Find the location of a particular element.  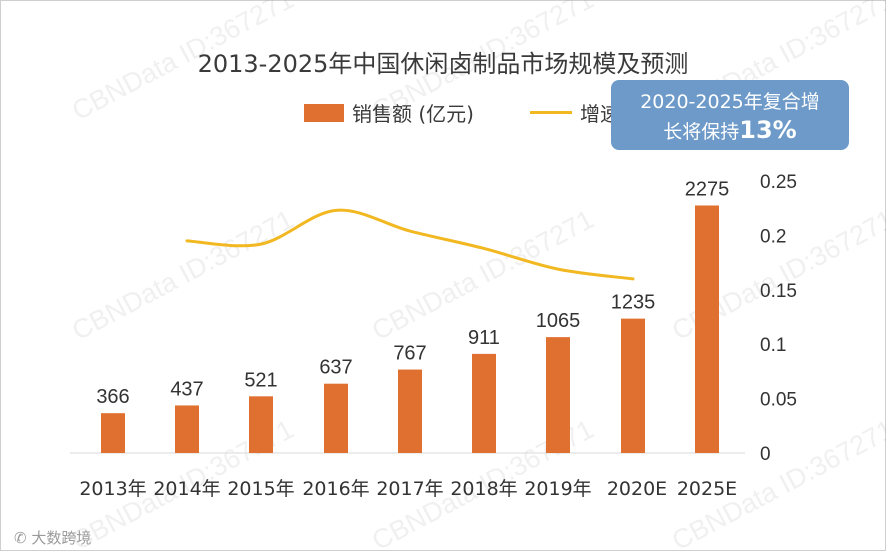

bar-value-label: 767 is located at coordinates (409, 354).